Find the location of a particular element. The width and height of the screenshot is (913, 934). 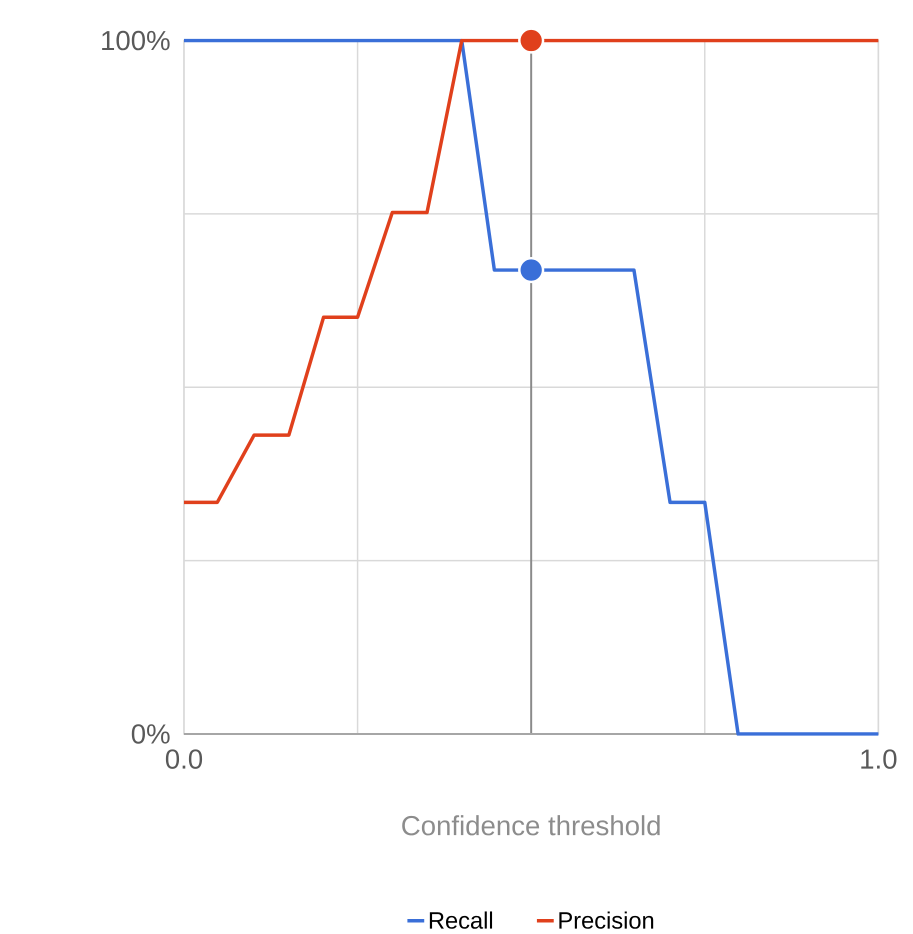

x-tick-label: 1.0 is located at coordinates (878, 759).